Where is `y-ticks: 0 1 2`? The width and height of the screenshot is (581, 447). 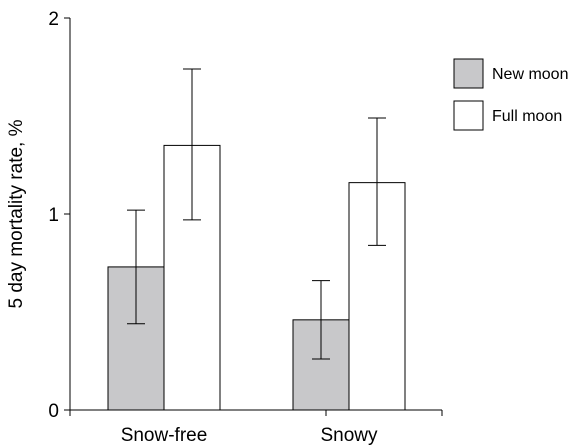 y-ticks: 0 1 2 is located at coordinates (53, 215).